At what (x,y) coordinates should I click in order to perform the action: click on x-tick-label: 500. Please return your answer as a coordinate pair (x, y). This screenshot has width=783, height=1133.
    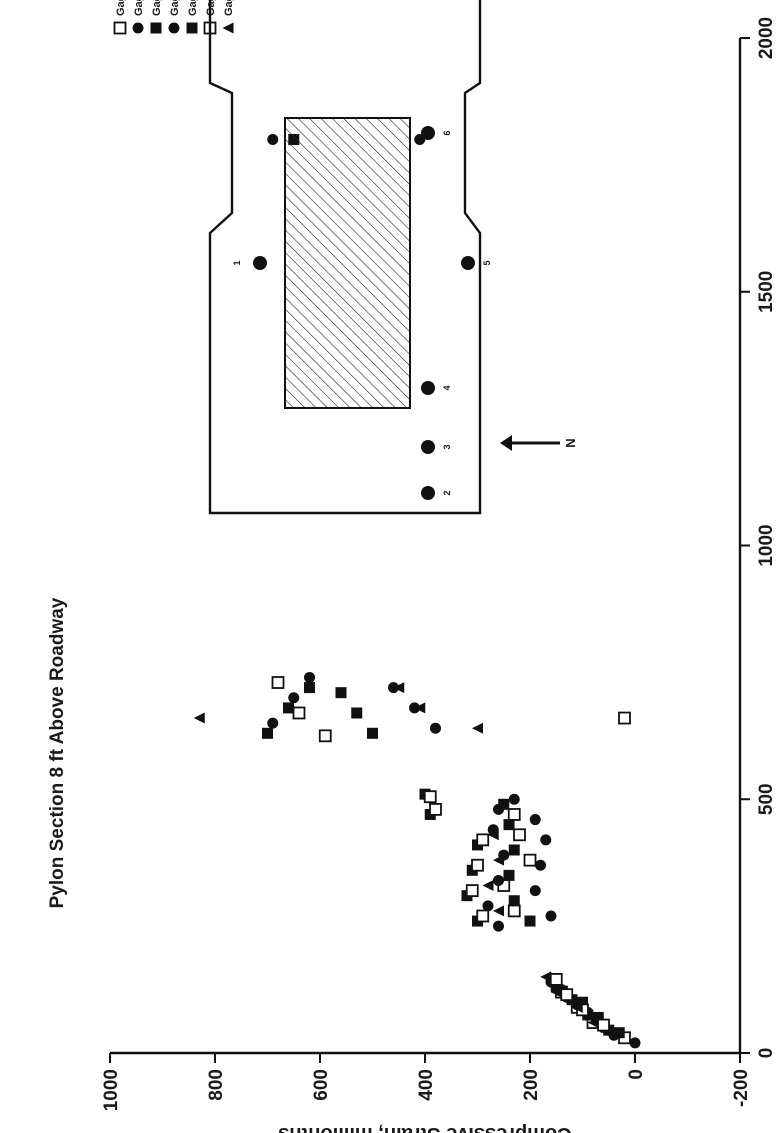
    Looking at the image, I should click on (766, 799).